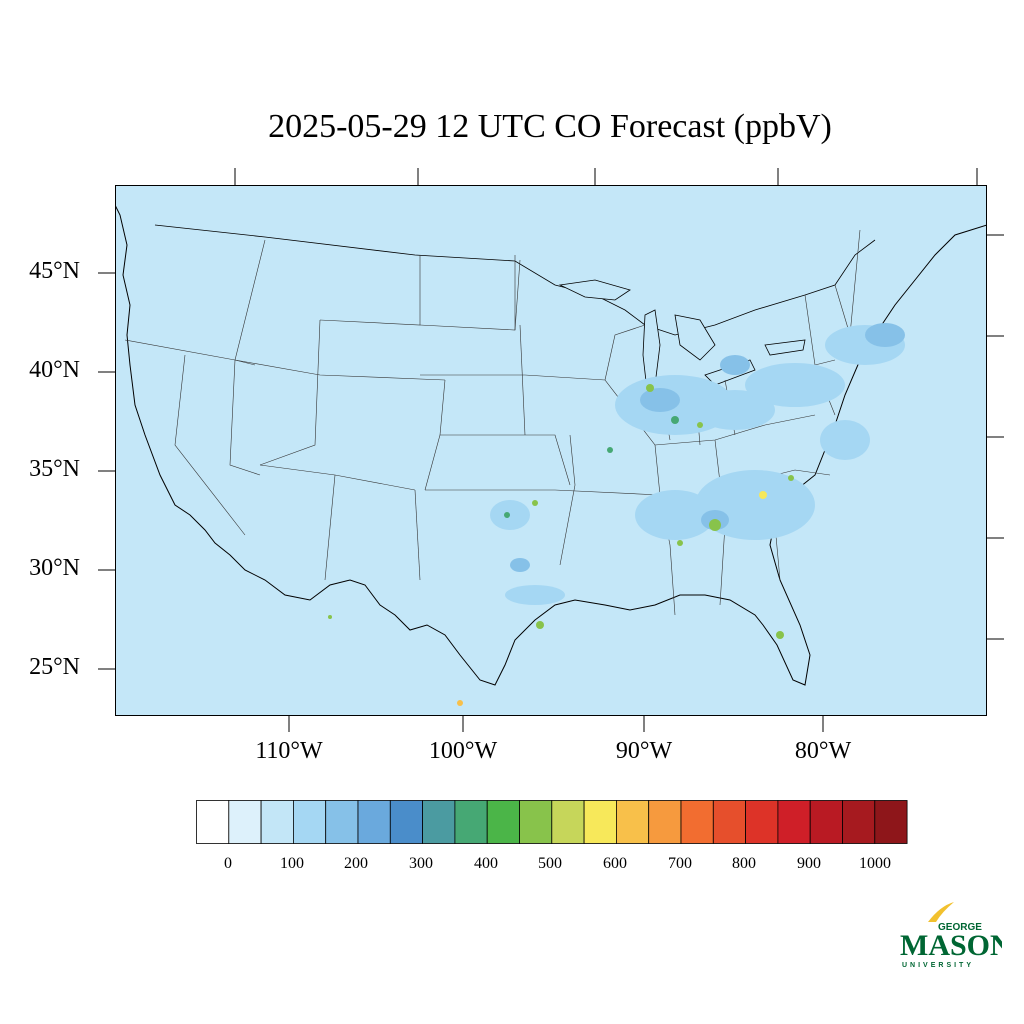 This screenshot has width=1024, height=1024. What do you see at coordinates (823, 751) in the screenshot?
I see `lon-label-80w: 80°W` at bounding box center [823, 751].